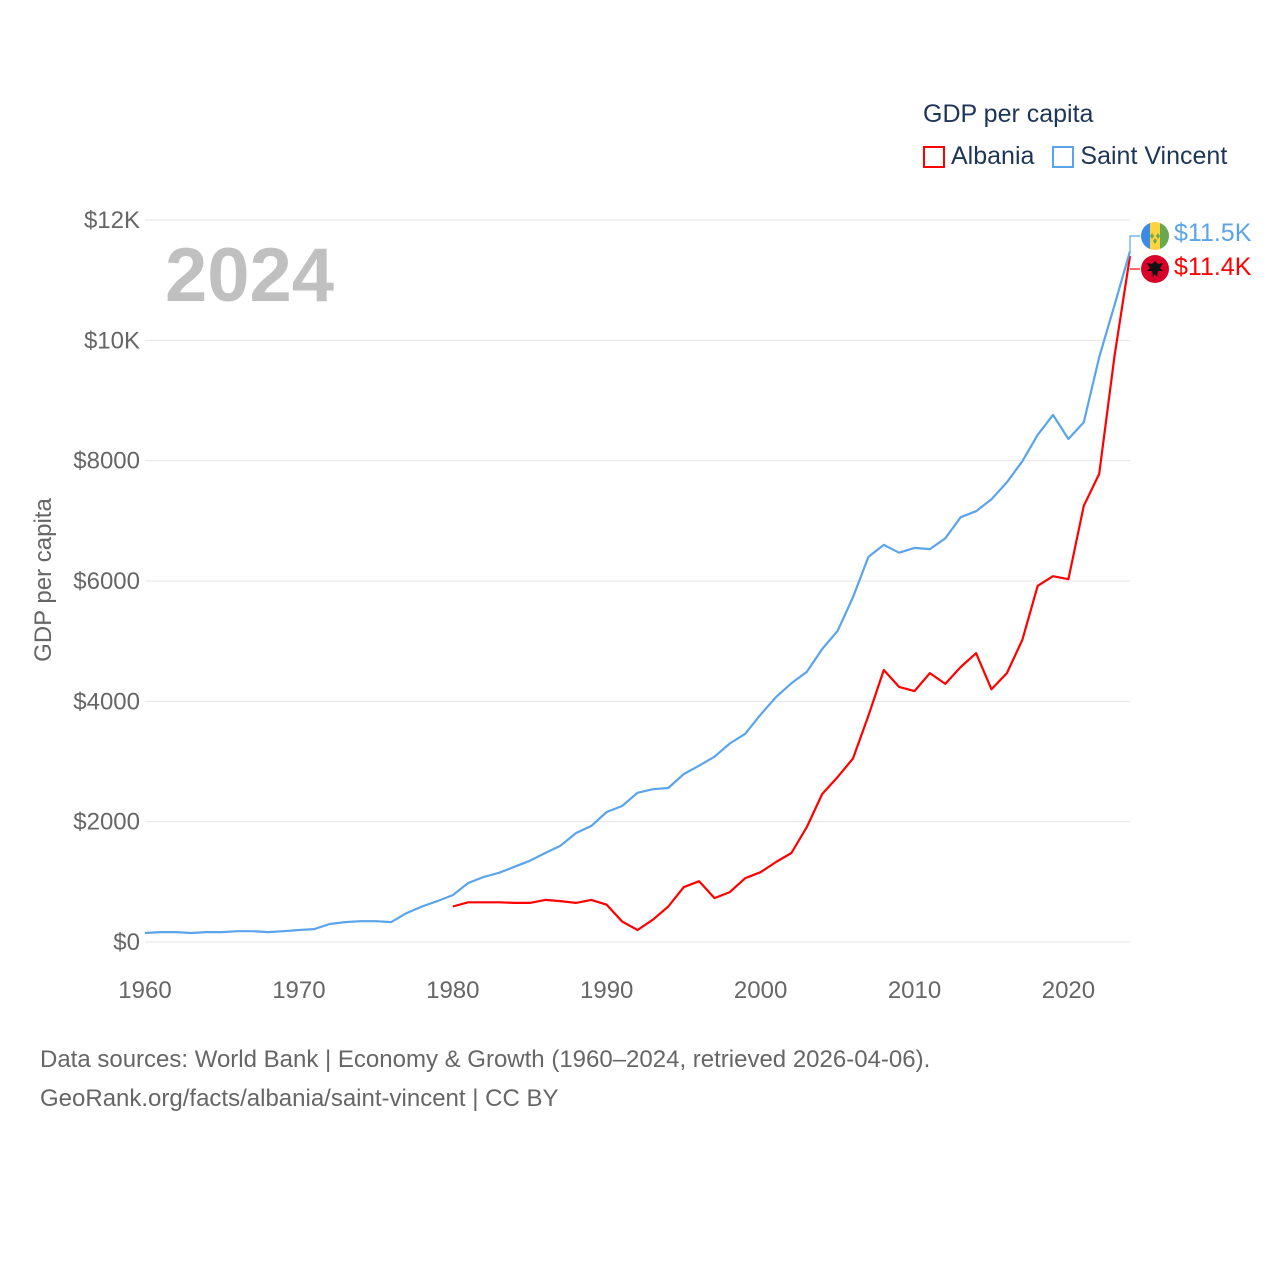  Describe the element at coordinates (1068, 990) in the screenshot. I see `x-tick-label: 2020` at that location.